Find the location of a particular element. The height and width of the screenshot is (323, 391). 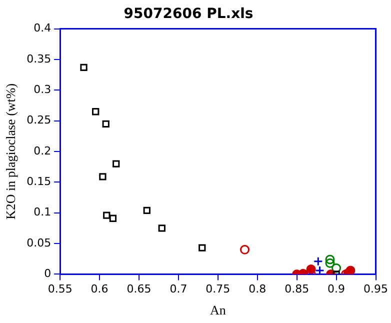

chart-title: 95072606 PL.xls is located at coordinates (189, 14).